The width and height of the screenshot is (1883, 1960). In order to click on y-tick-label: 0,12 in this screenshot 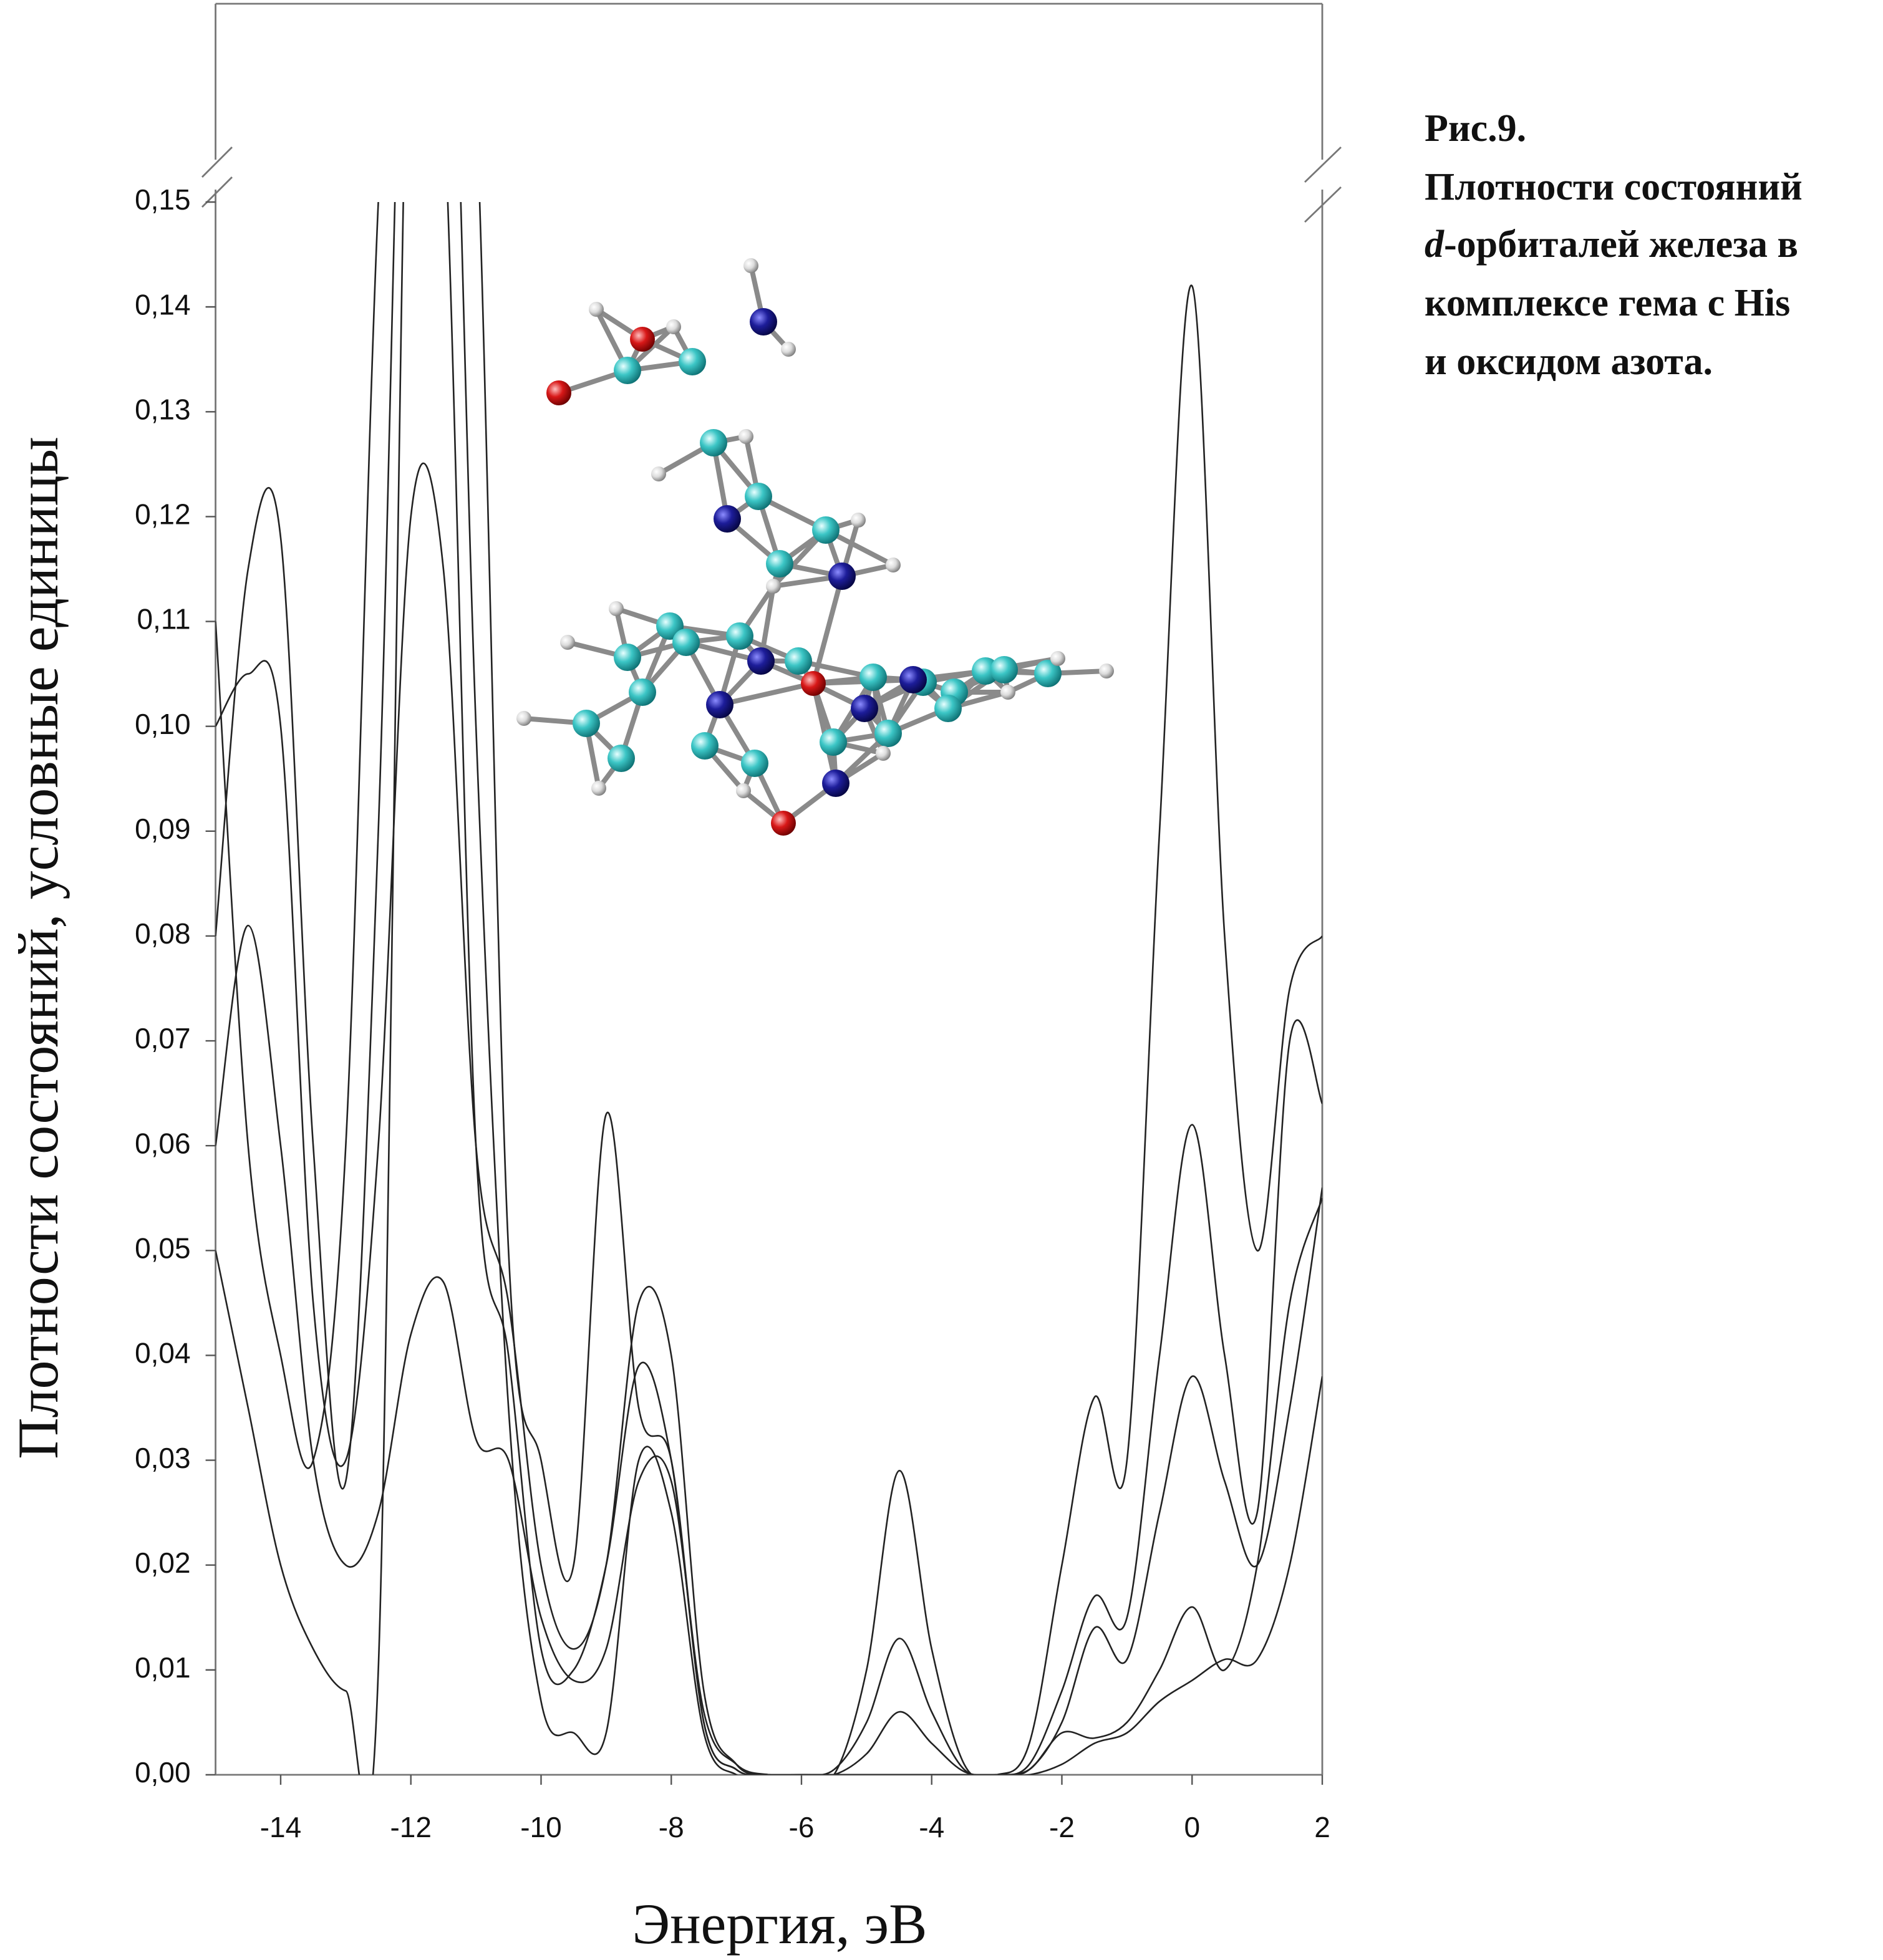, I will do `click(163, 514)`.